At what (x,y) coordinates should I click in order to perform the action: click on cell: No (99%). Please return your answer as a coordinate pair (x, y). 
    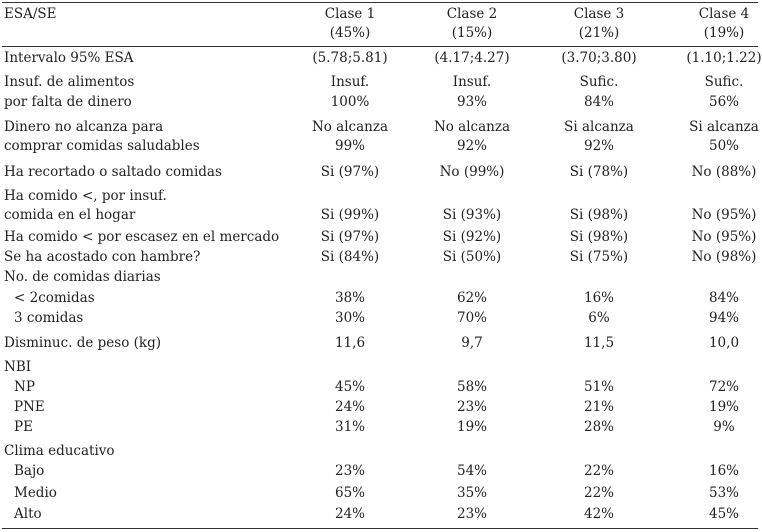
    Looking at the image, I should click on (472, 172).